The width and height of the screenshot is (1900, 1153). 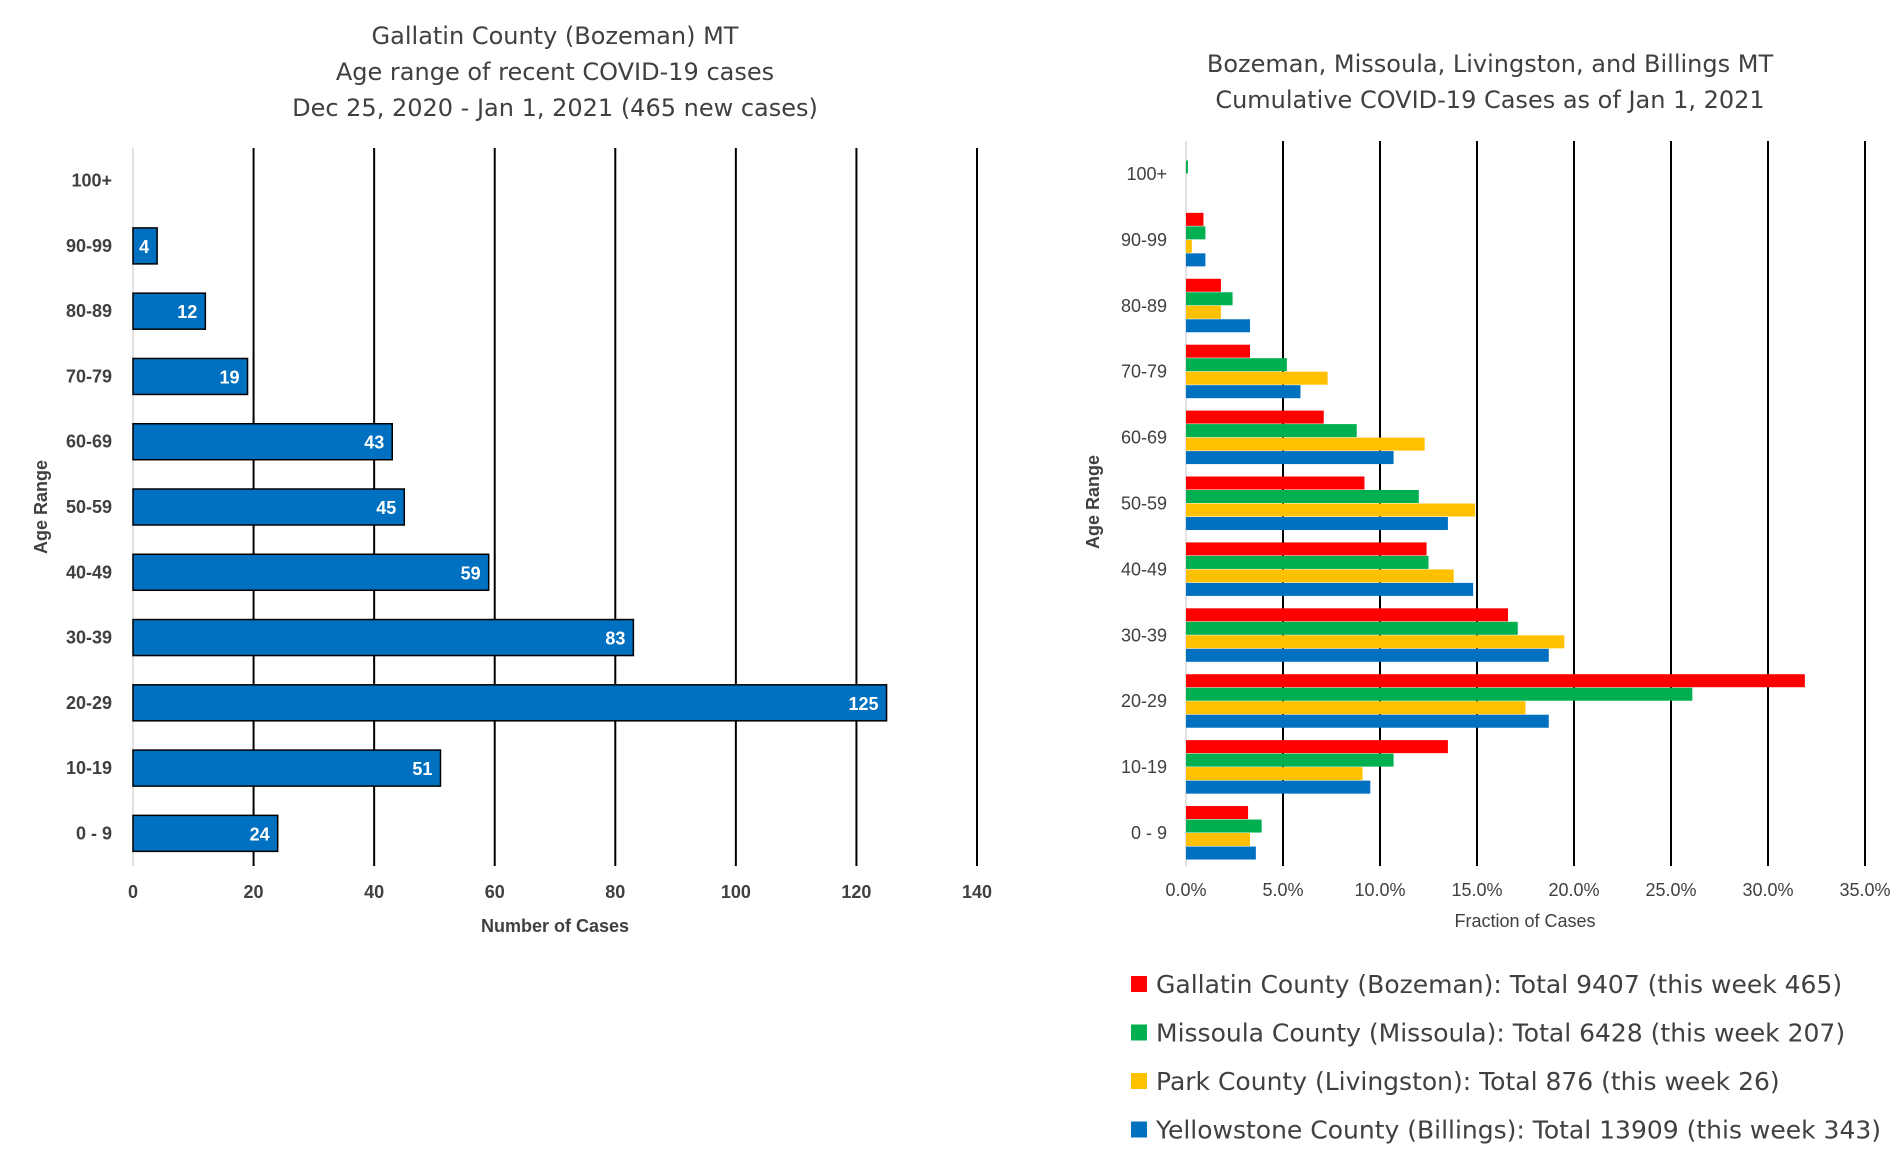 I want to click on chart-2-y-tick-label: 0 - 9, so click(x=1149, y=833).